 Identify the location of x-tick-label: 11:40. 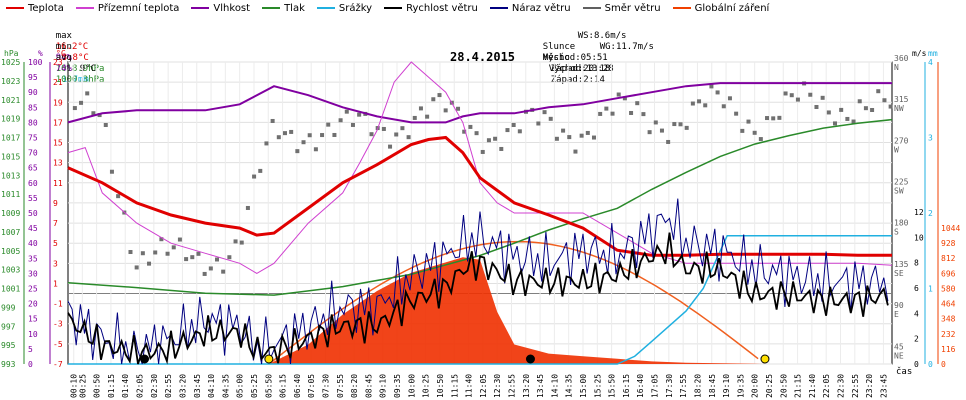
(469, 386).